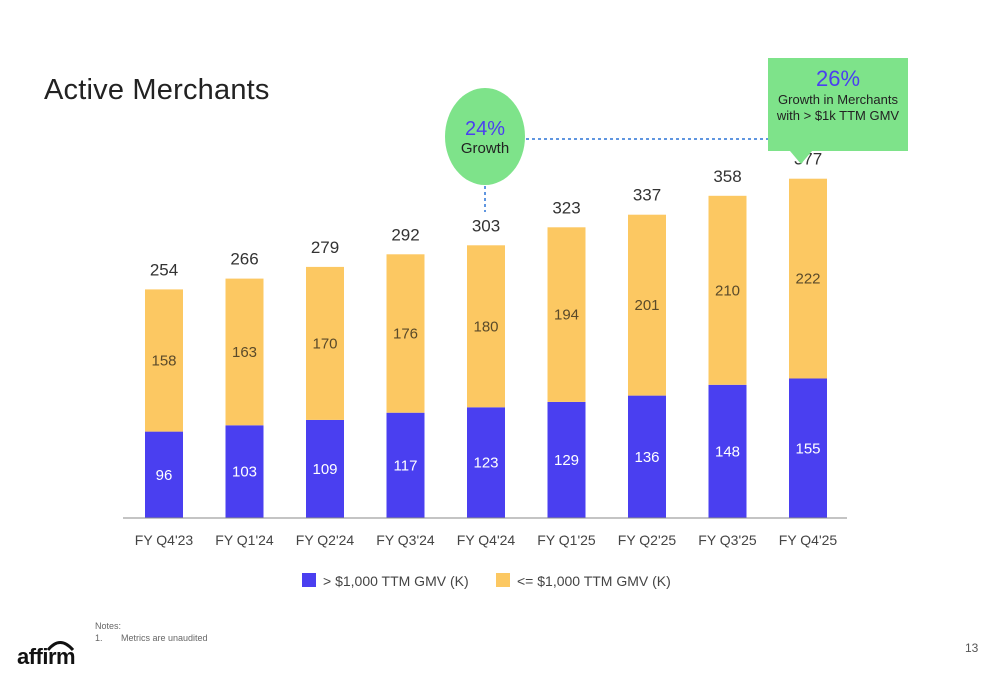 This screenshot has height=685, width=1000. What do you see at coordinates (60, 646) in the screenshot?
I see `affirm-logo-arc` at bounding box center [60, 646].